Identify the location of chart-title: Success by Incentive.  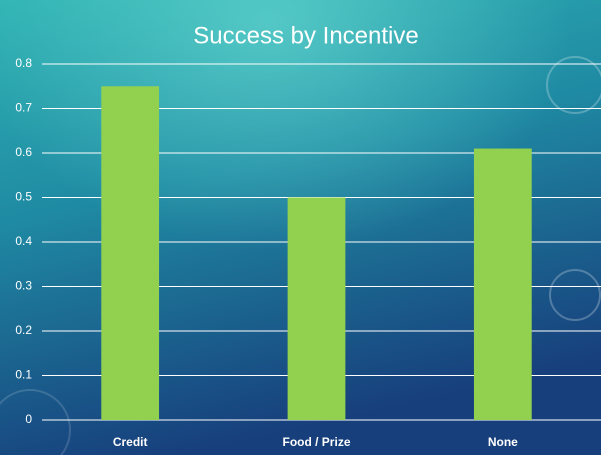
(305, 35).